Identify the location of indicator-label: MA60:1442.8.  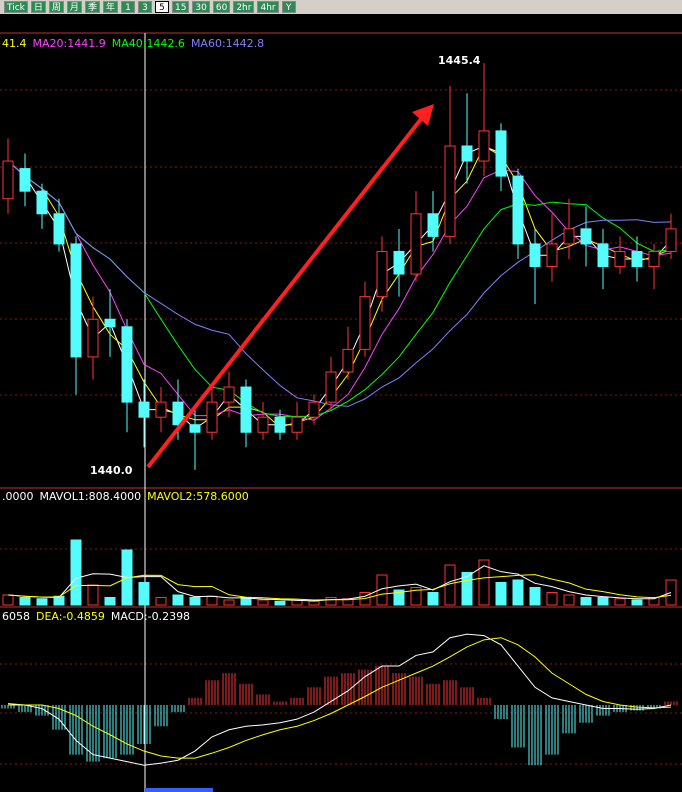
(227, 43).